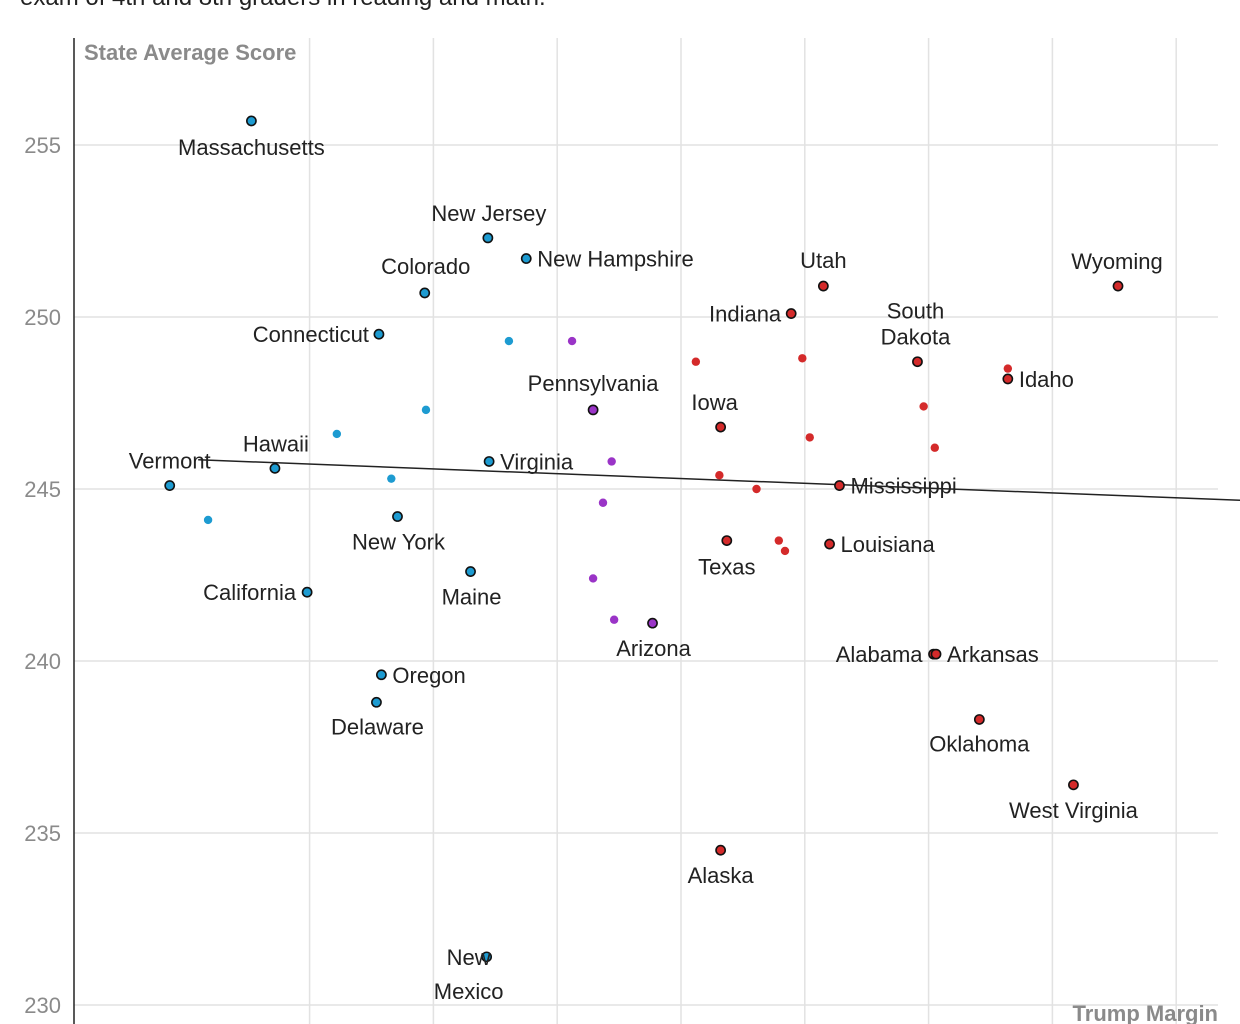 This screenshot has height=1024, width=1240. I want to click on data-point-california, so click(307, 592).